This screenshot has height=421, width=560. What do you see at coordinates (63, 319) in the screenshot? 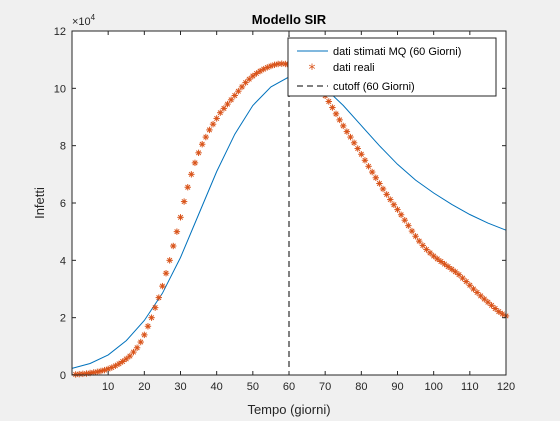
I see `y-tick-label: 2` at bounding box center [63, 319].